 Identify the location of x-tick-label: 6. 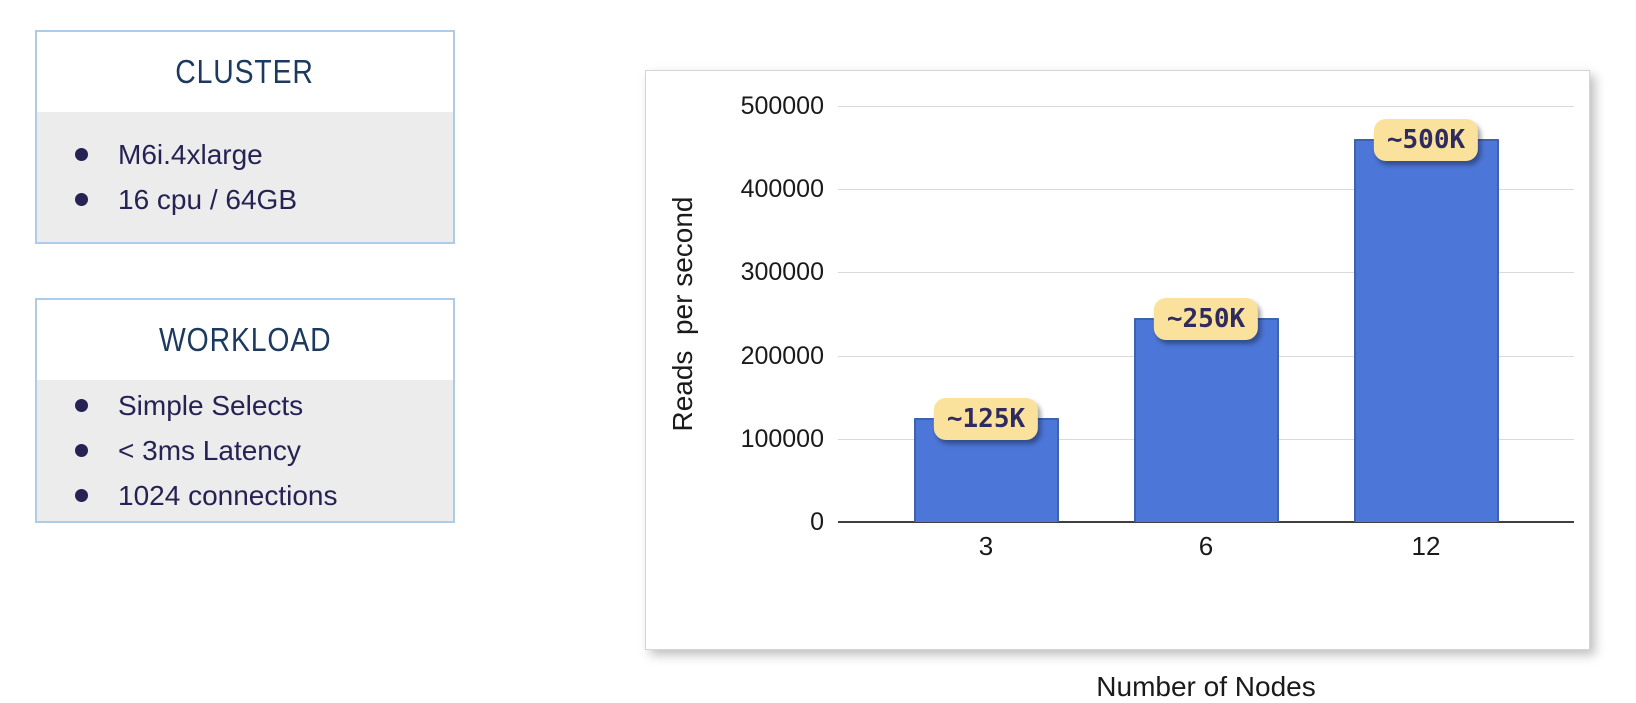
(1206, 546).